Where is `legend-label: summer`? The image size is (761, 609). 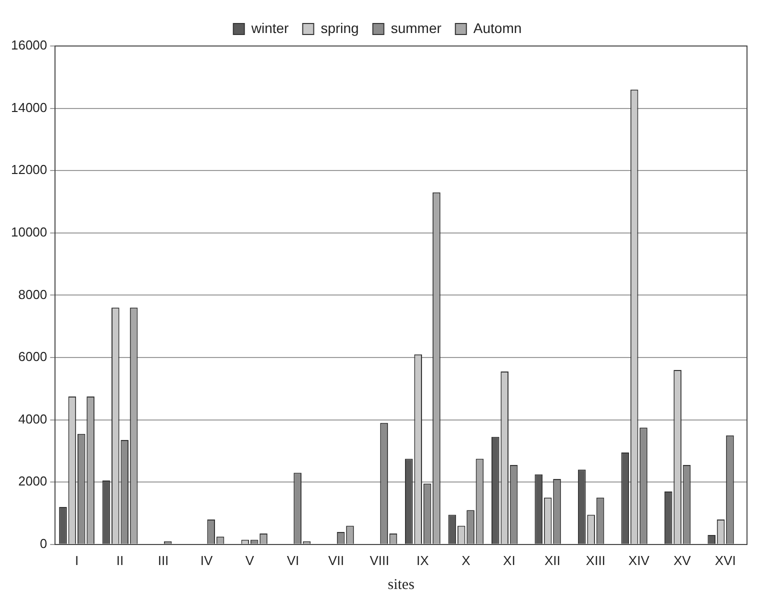
legend-label: summer is located at coordinates (416, 28).